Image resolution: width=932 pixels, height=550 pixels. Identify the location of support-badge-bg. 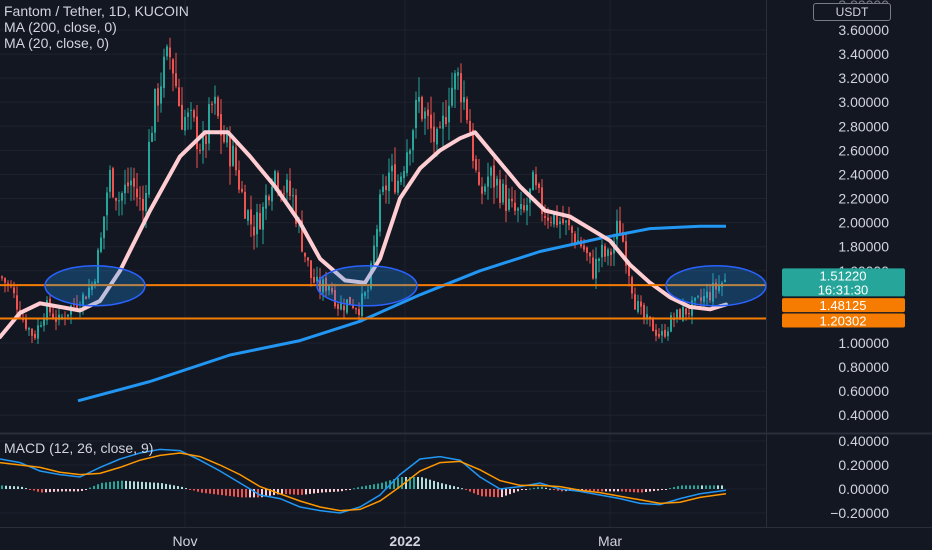
(843, 320).